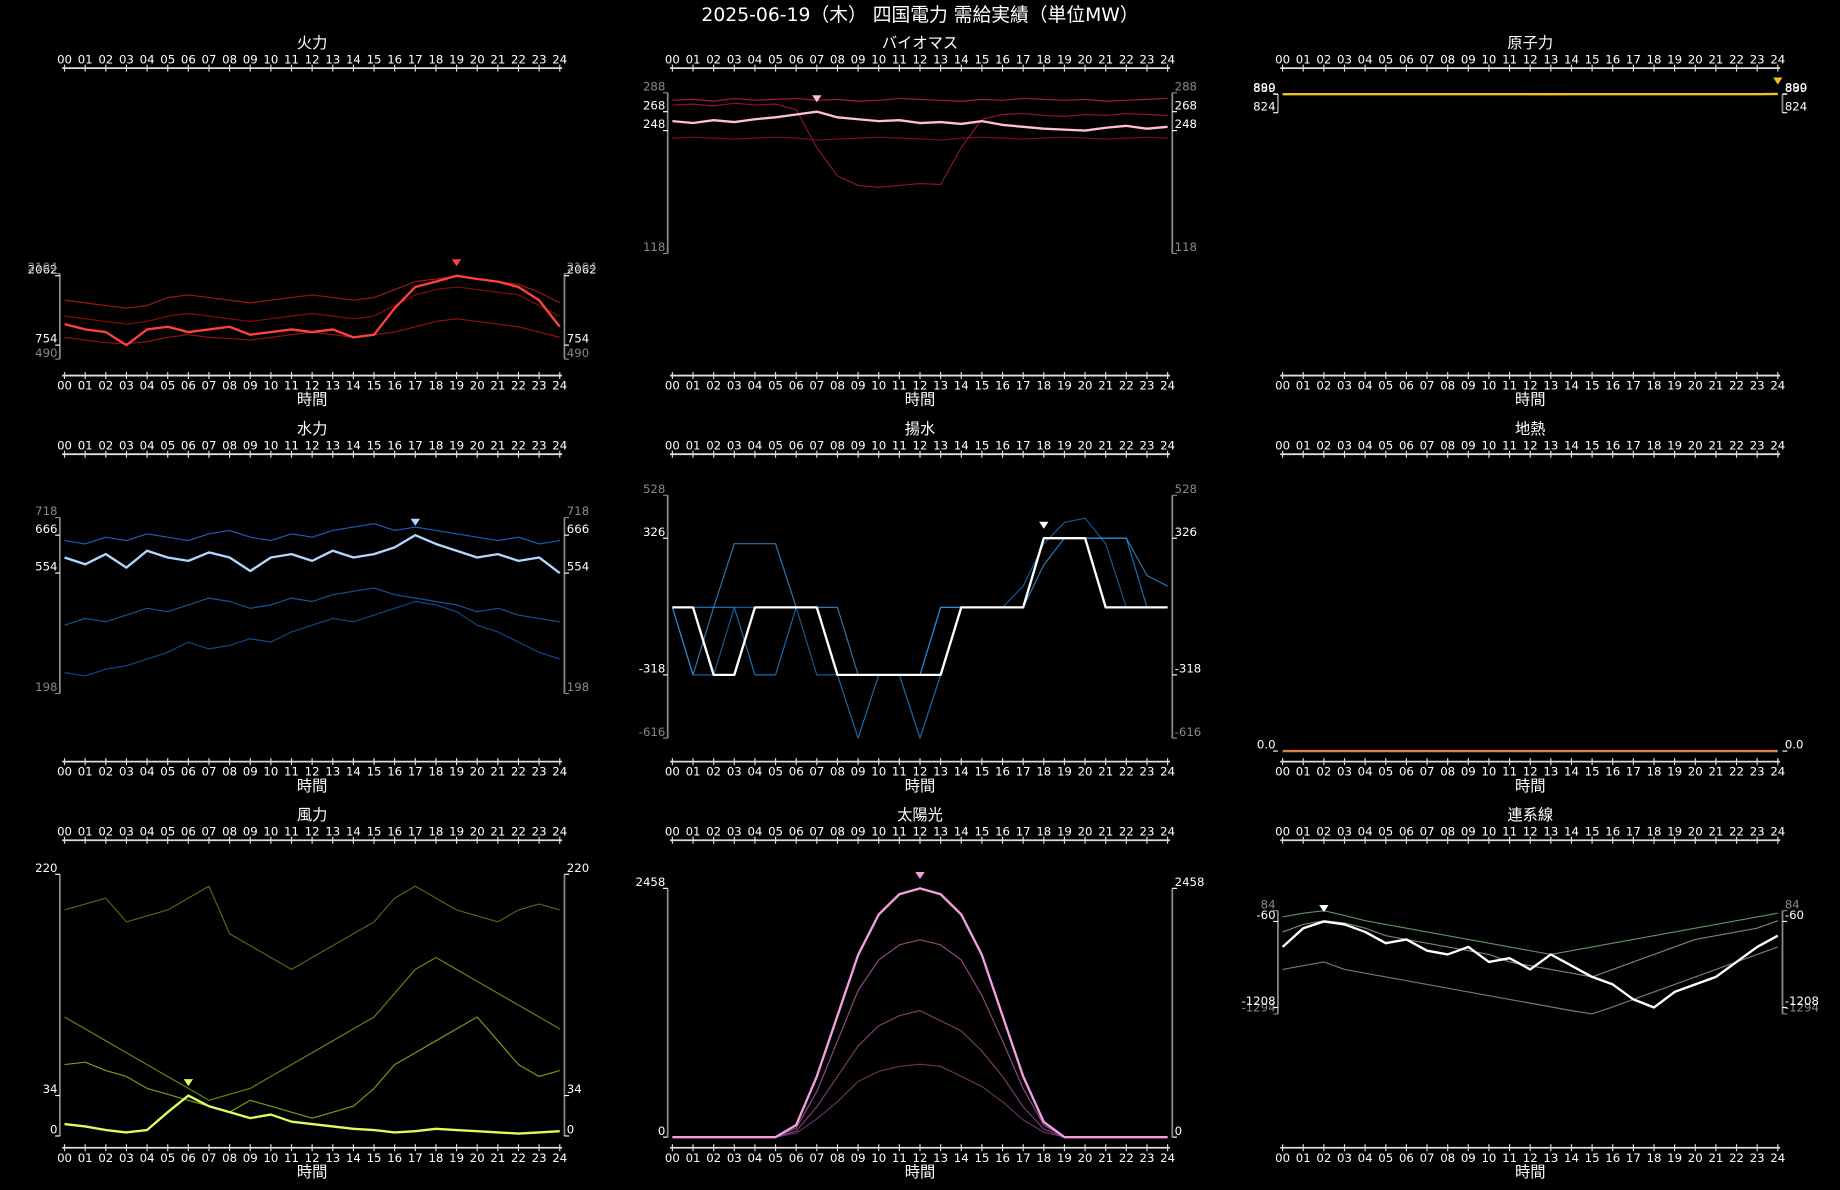 Image resolution: width=1840 pixels, height=1190 pixels. Describe the element at coordinates (1186, 86) in the screenshot. I see `y-tick-label: 288` at that location.